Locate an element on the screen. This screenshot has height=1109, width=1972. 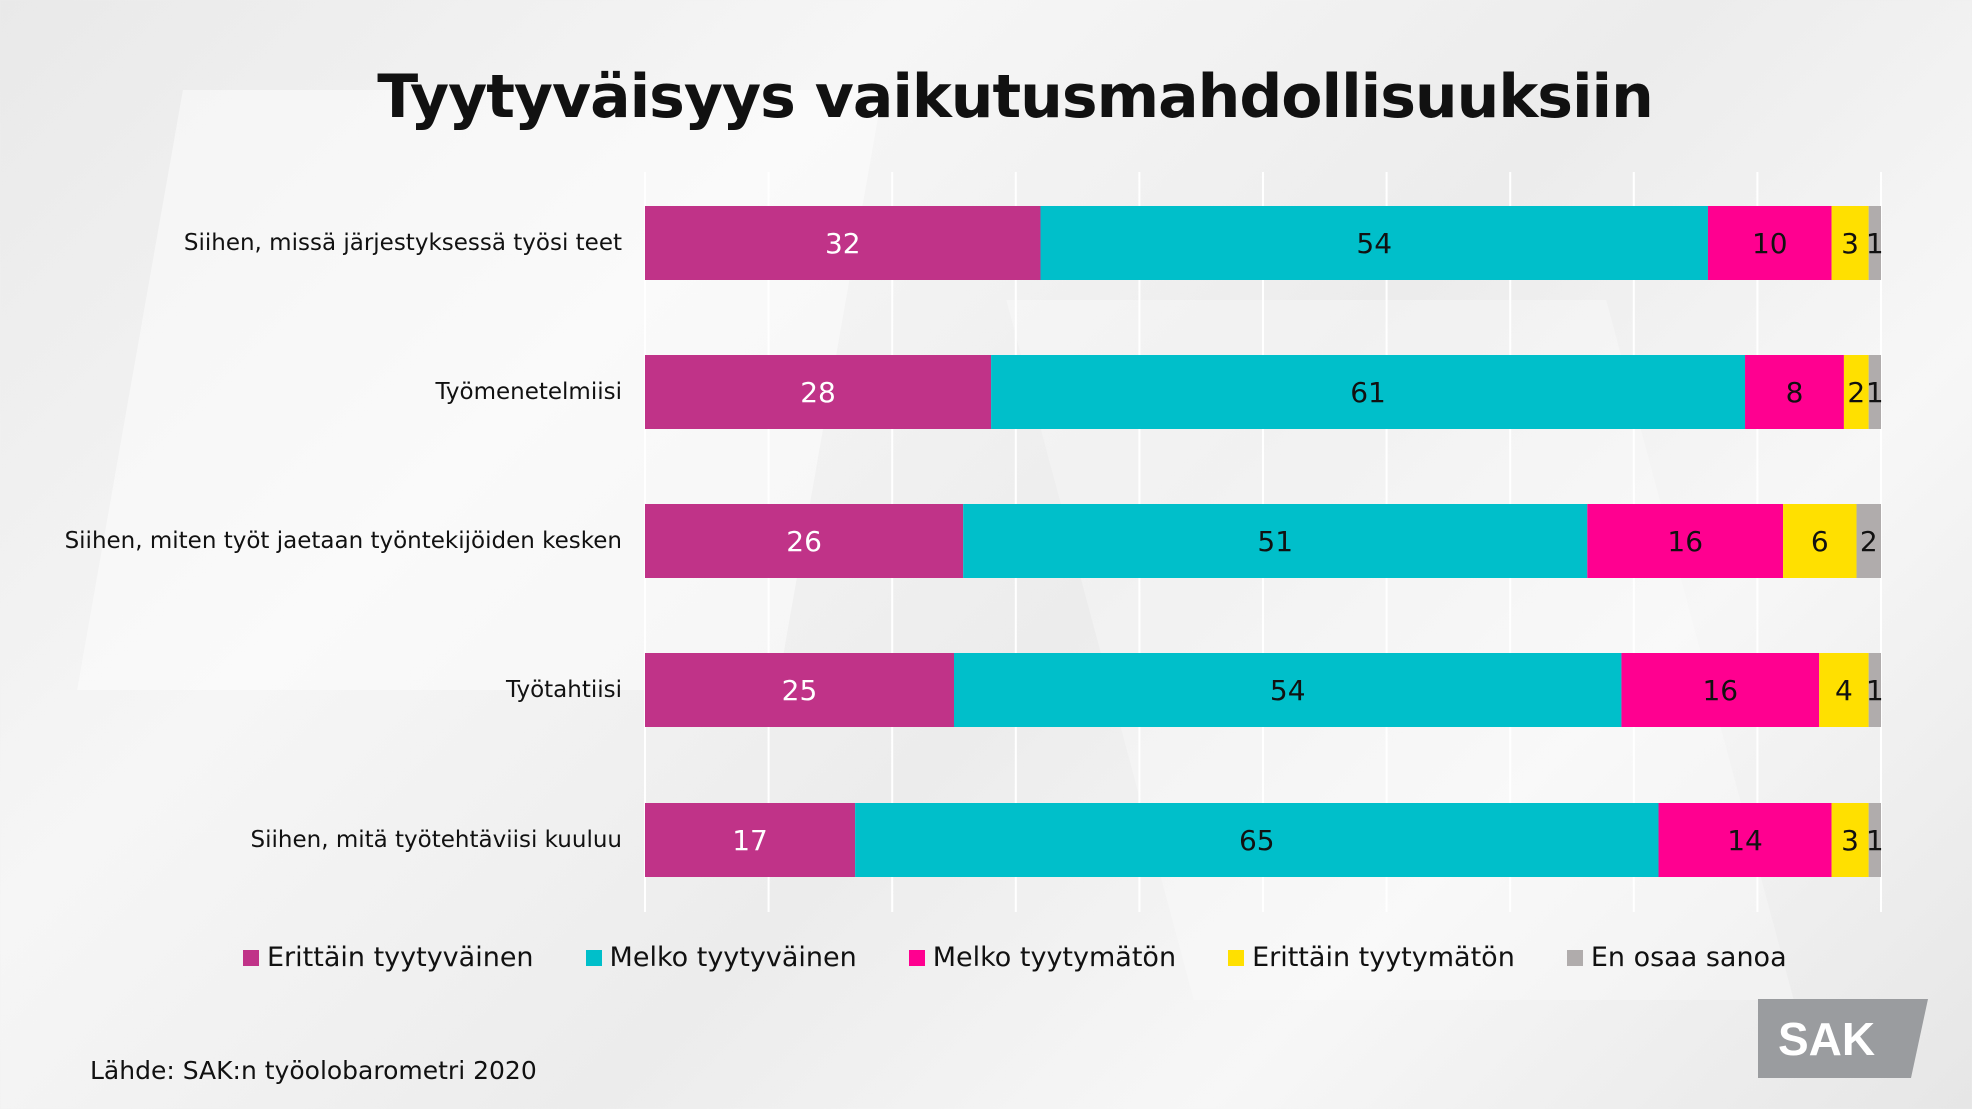
data-label: 26 is located at coordinates (804, 541).